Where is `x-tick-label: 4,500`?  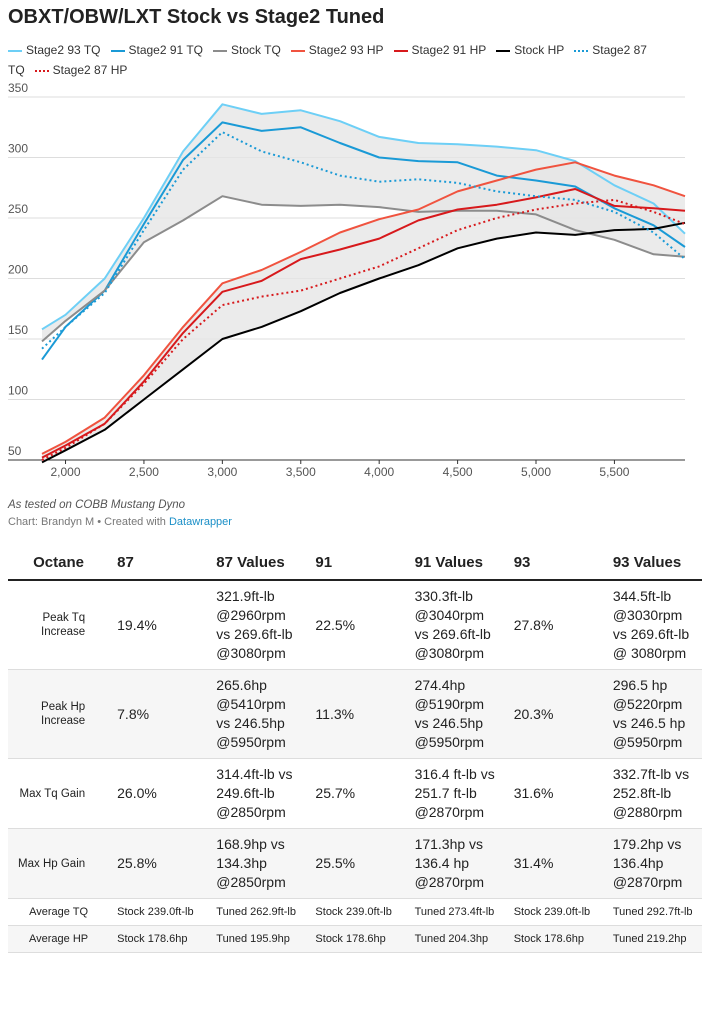 x-tick-label: 4,500 is located at coordinates (458, 472).